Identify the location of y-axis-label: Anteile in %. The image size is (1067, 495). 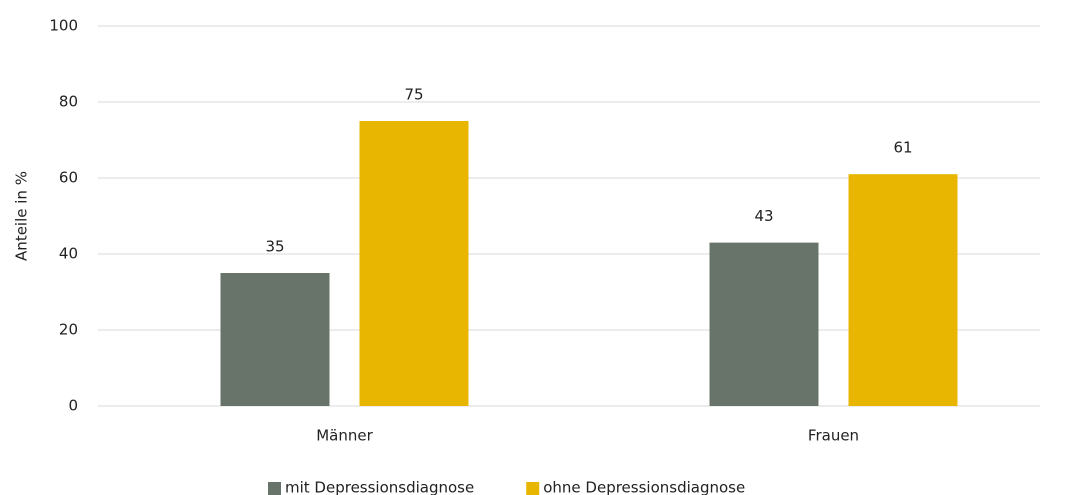
(22, 216).